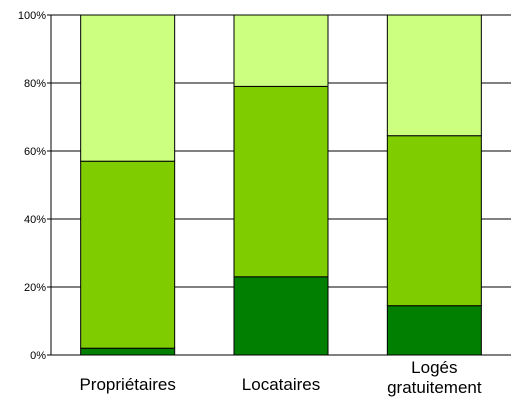 The height and width of the screenshot is (405, 511). I want to click on x-axis-category-labels: Propriétaires Locataires Logés gratuitement, so click(280, 377).